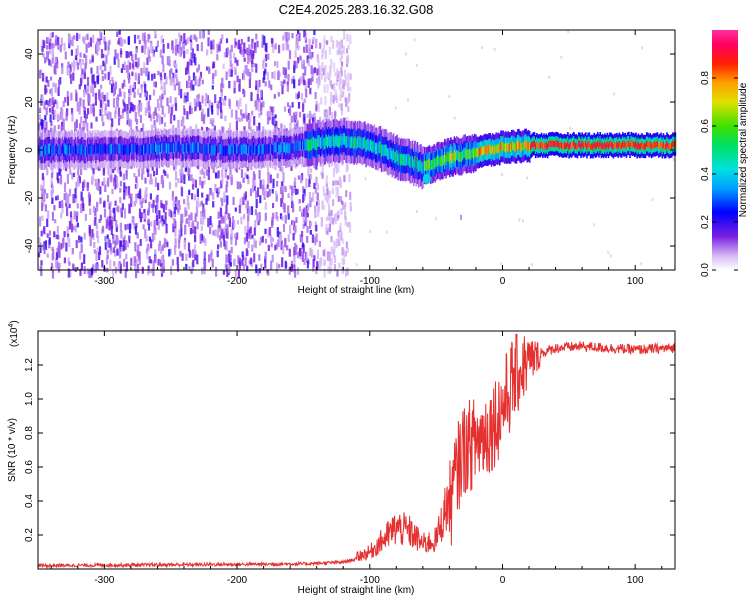 The width and height of the screenshot is (750, 605). Describe the element at coordinates (635, 281) in the screenshot. I see `x-tick-label: 100` at that location.